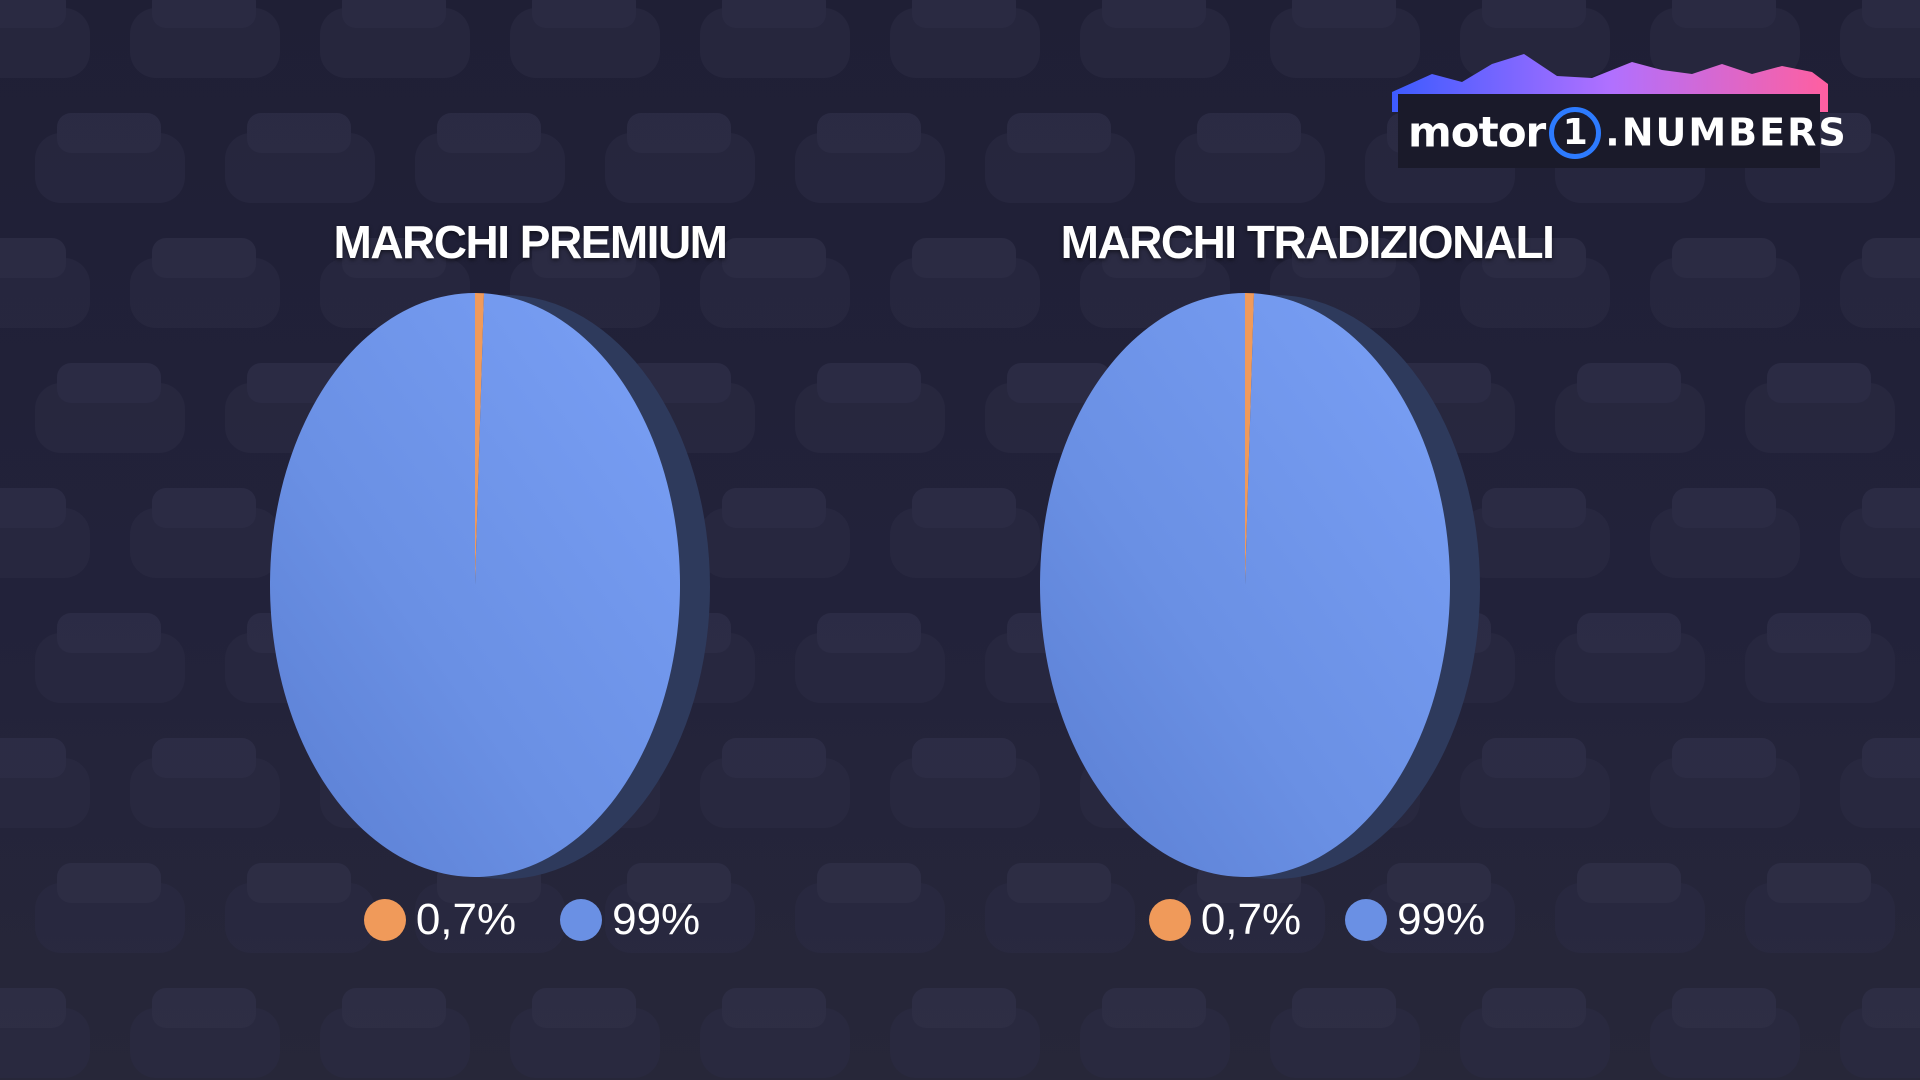 The height and width of the screenshot is (1080, 1920). I want to click on logo-circle-one: 1, so click(1575, 132).